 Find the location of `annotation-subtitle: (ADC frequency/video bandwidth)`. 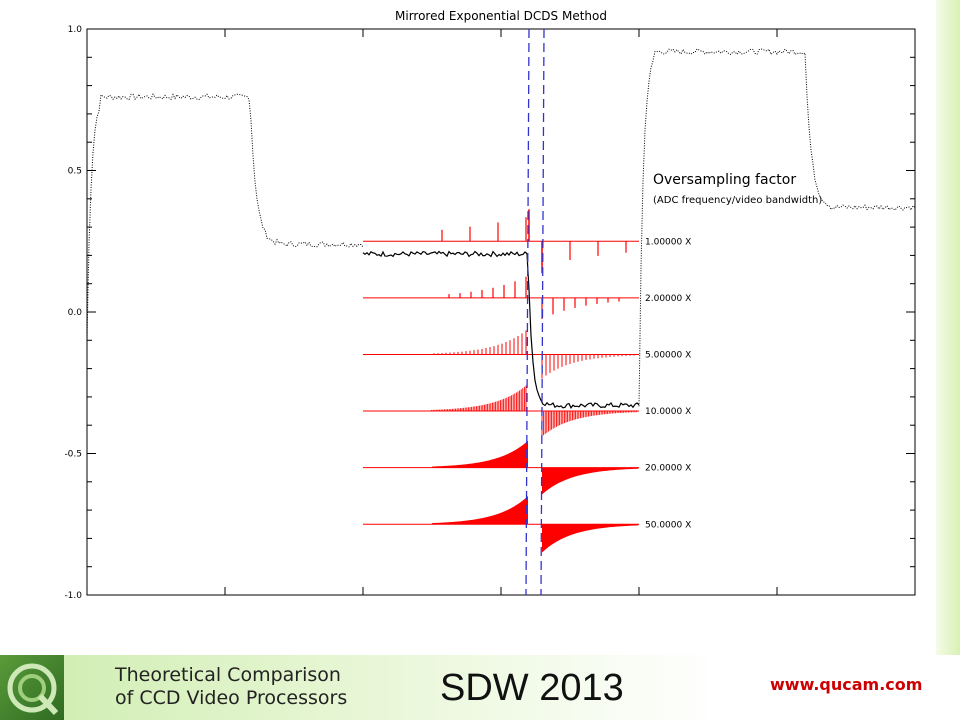

annotation-subtitle: (ADC frequency/video bandwidth) is located at coordinates (737, 200).